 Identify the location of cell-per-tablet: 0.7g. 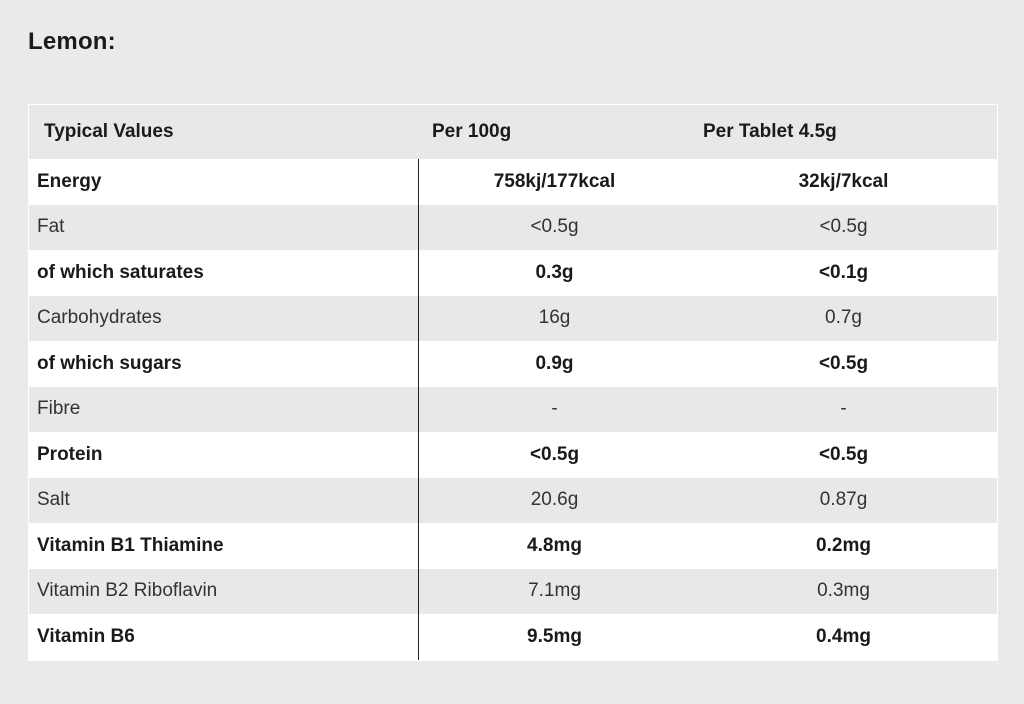
(843, 318).